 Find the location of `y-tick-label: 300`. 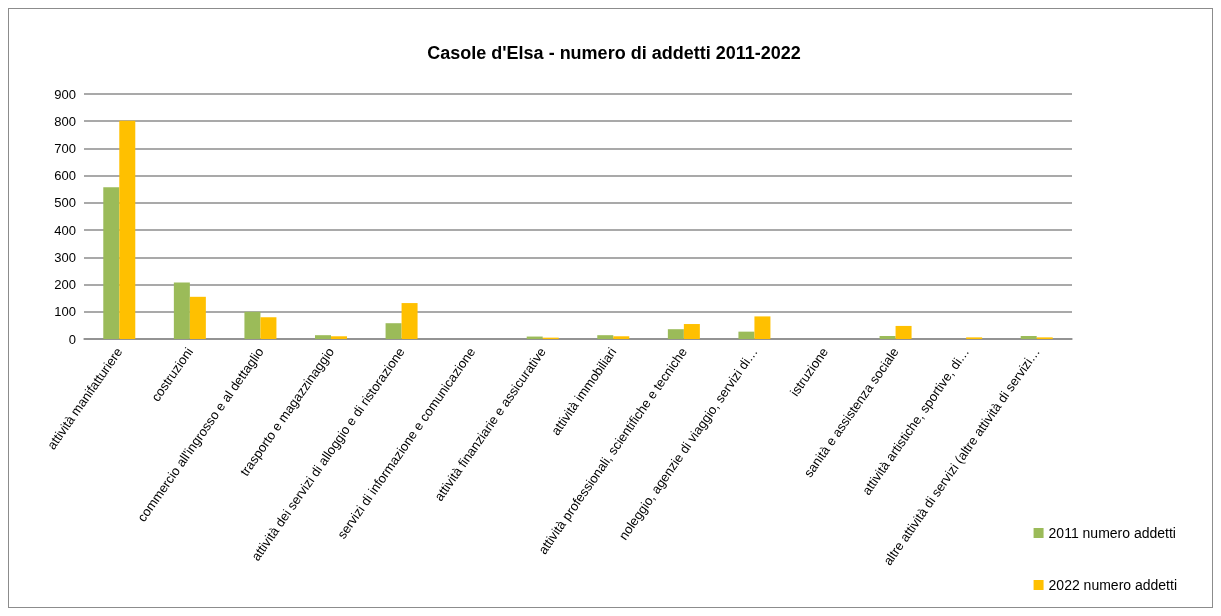

y-tick-label: 300 is located at coordinates (65, 257).